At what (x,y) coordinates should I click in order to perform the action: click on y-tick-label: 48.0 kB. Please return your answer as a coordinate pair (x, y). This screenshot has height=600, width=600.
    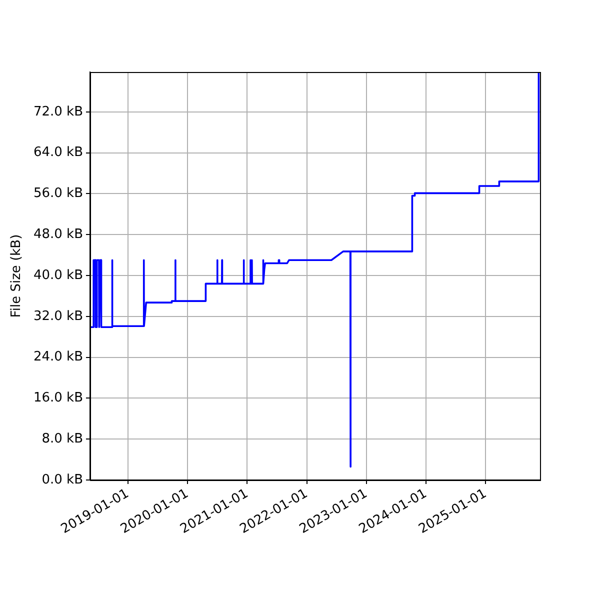
    Looking at the image, I should click on (58, 234).